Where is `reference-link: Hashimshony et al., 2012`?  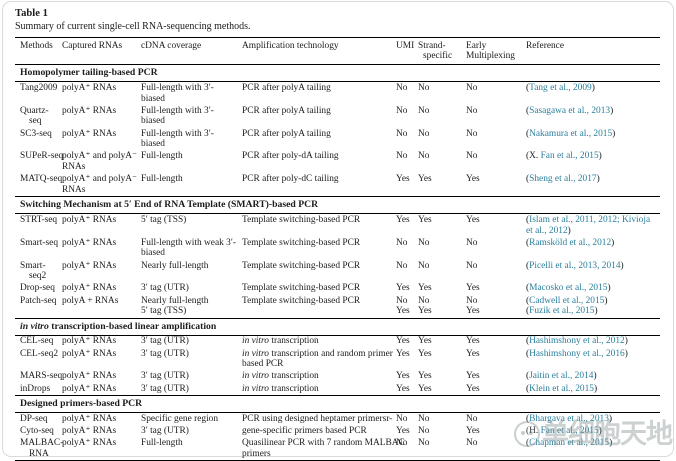 reference-link: Hashimshony et al., 2012 is located at coordinates (577, 341).